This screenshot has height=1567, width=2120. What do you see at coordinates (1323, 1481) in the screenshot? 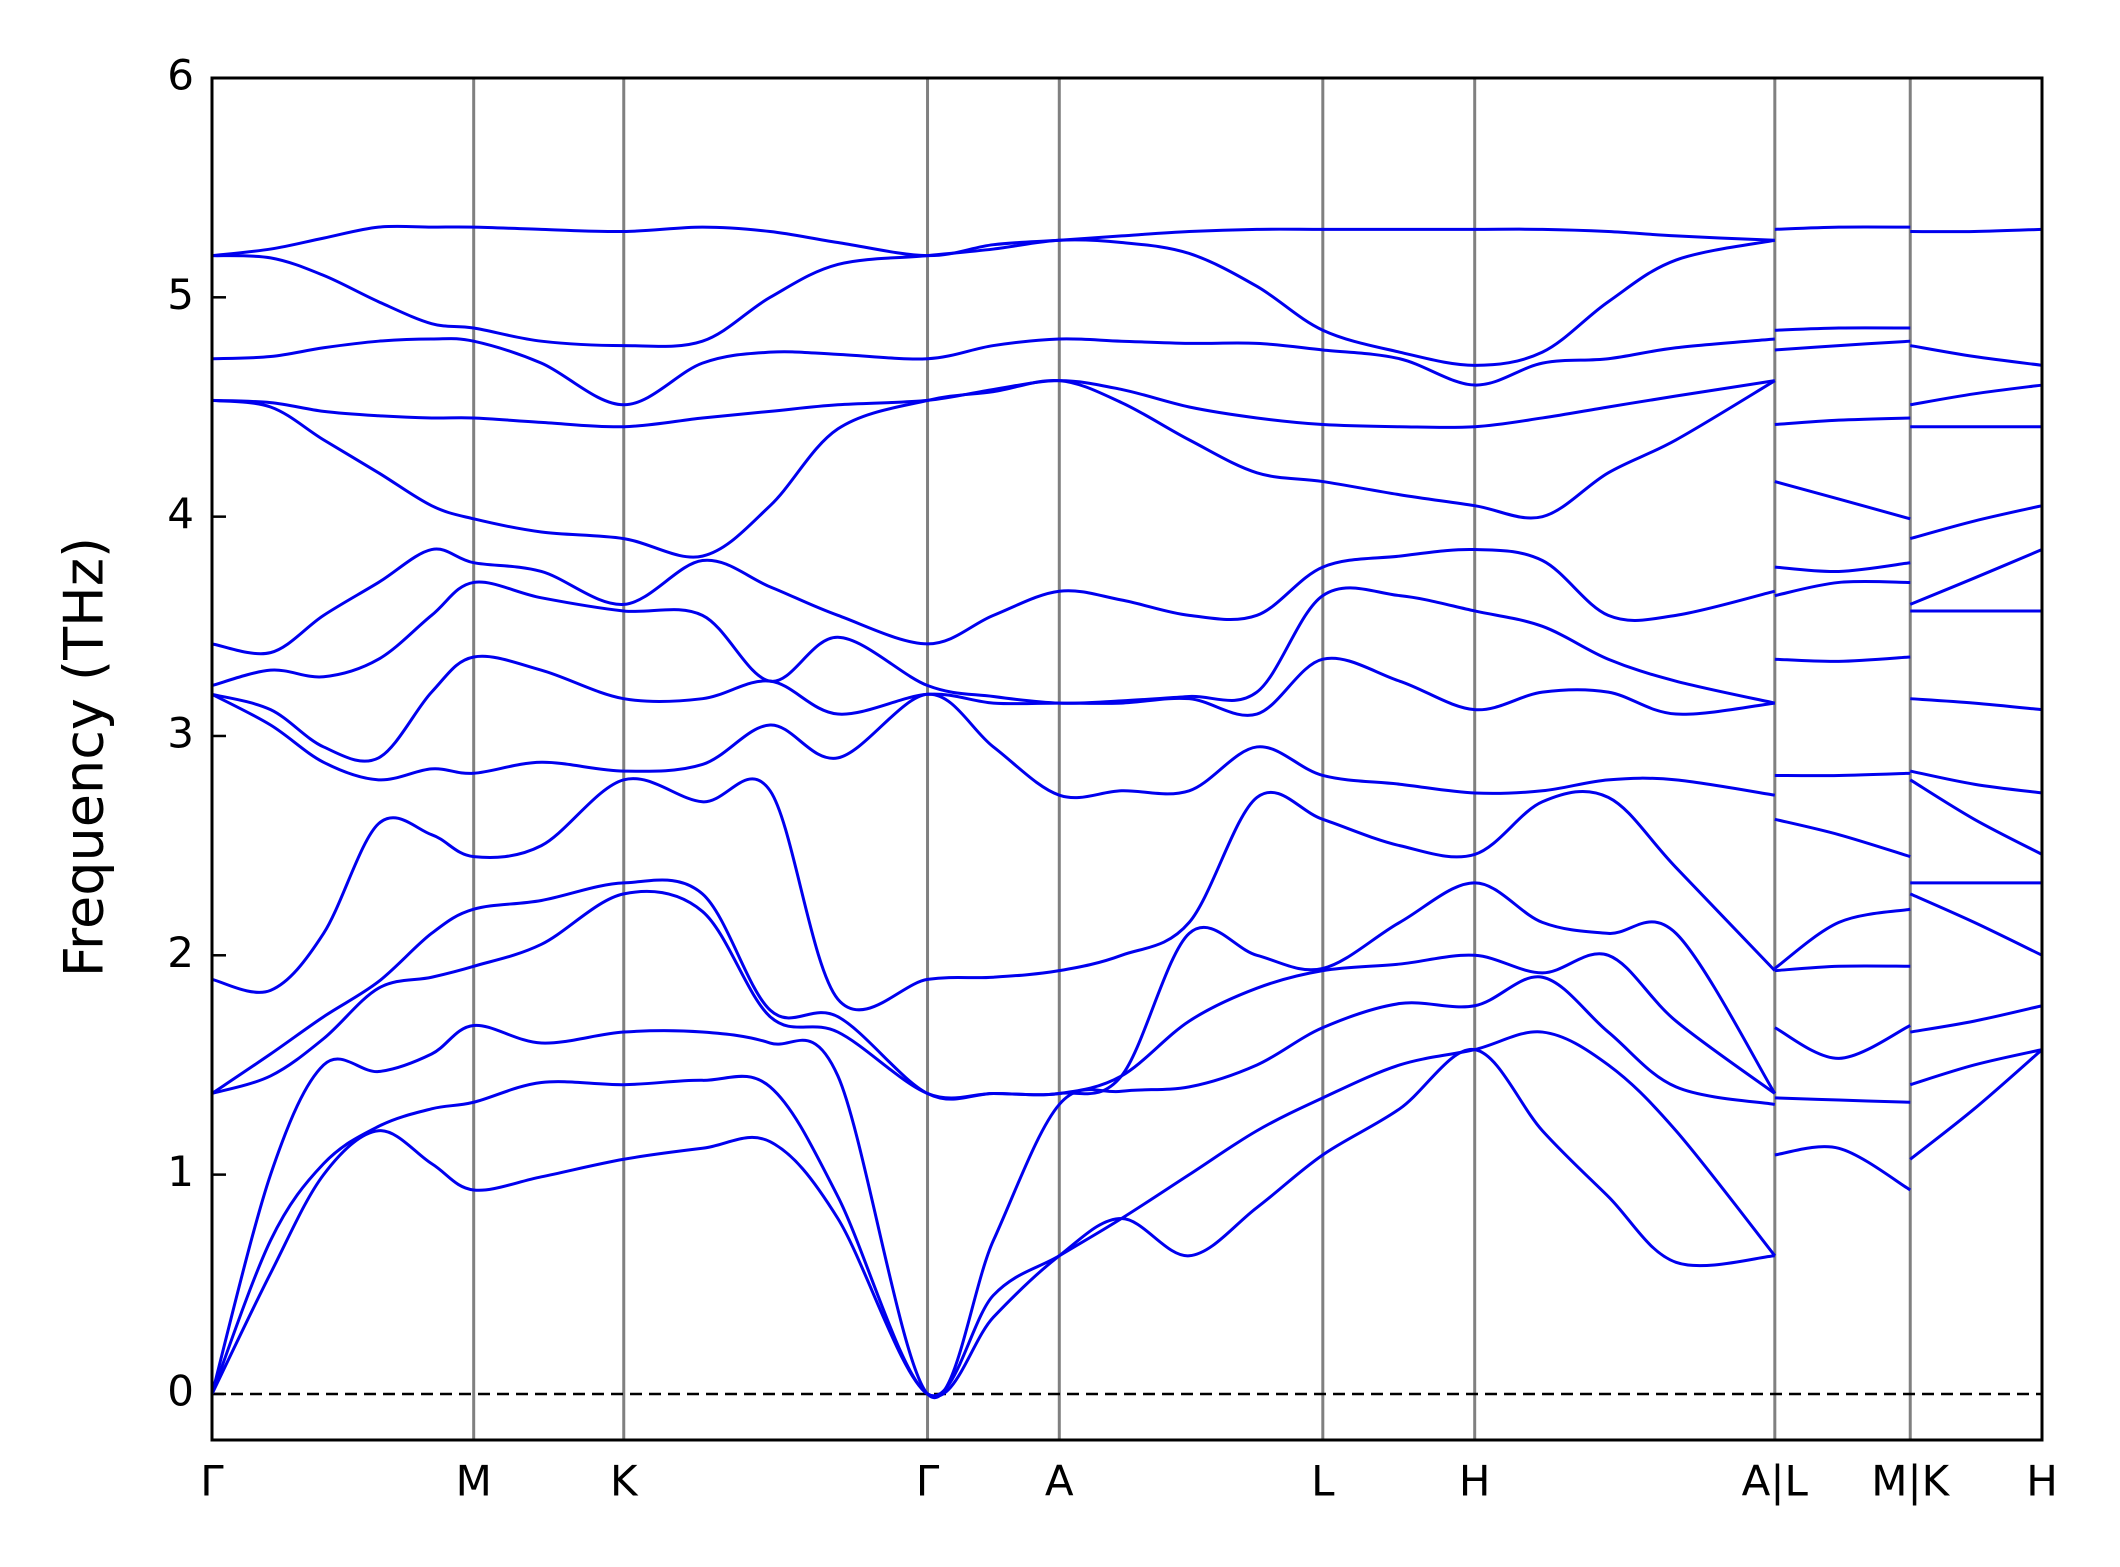
I see `x-tick-label: L` at bounding box center [1323, 1481].